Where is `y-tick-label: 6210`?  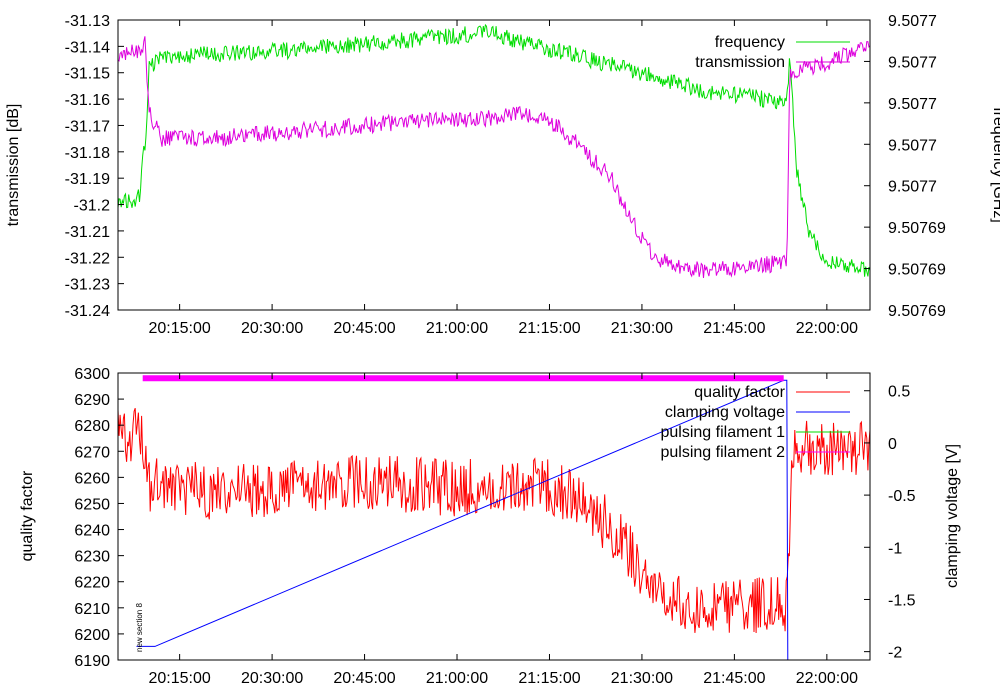
y-tick-label: 6210 is located at coordinates (92, 609).